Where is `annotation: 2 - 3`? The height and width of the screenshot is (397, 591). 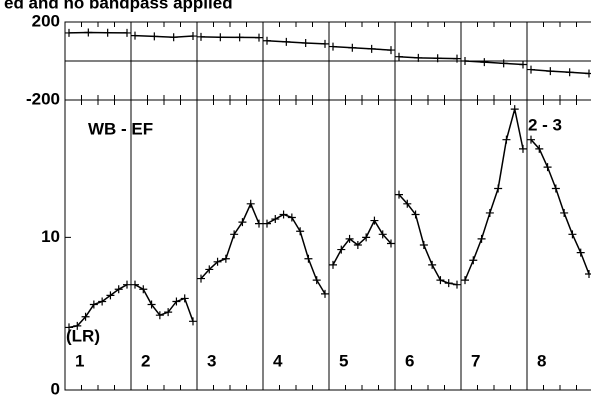 annotation: 2 - 3 is located at coordinates (545, 124).